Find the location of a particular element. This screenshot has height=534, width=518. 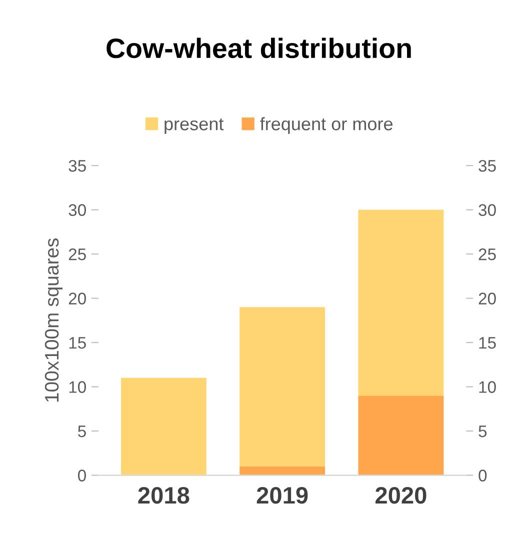

legend-label: frequent or more is located at coordinates (326, 125).